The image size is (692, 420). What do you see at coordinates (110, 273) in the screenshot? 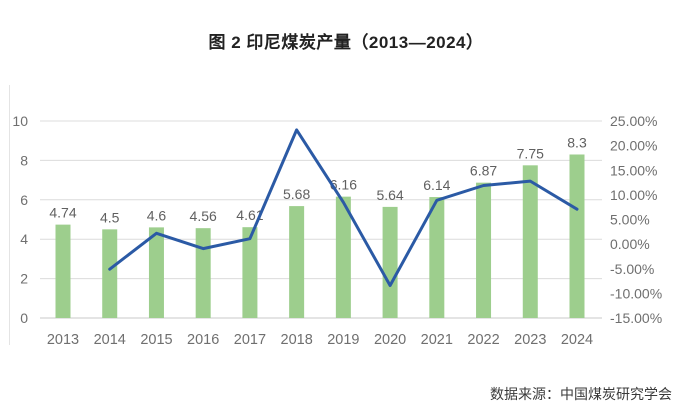
I see `bar-2014` at bounding box center [110, 273].